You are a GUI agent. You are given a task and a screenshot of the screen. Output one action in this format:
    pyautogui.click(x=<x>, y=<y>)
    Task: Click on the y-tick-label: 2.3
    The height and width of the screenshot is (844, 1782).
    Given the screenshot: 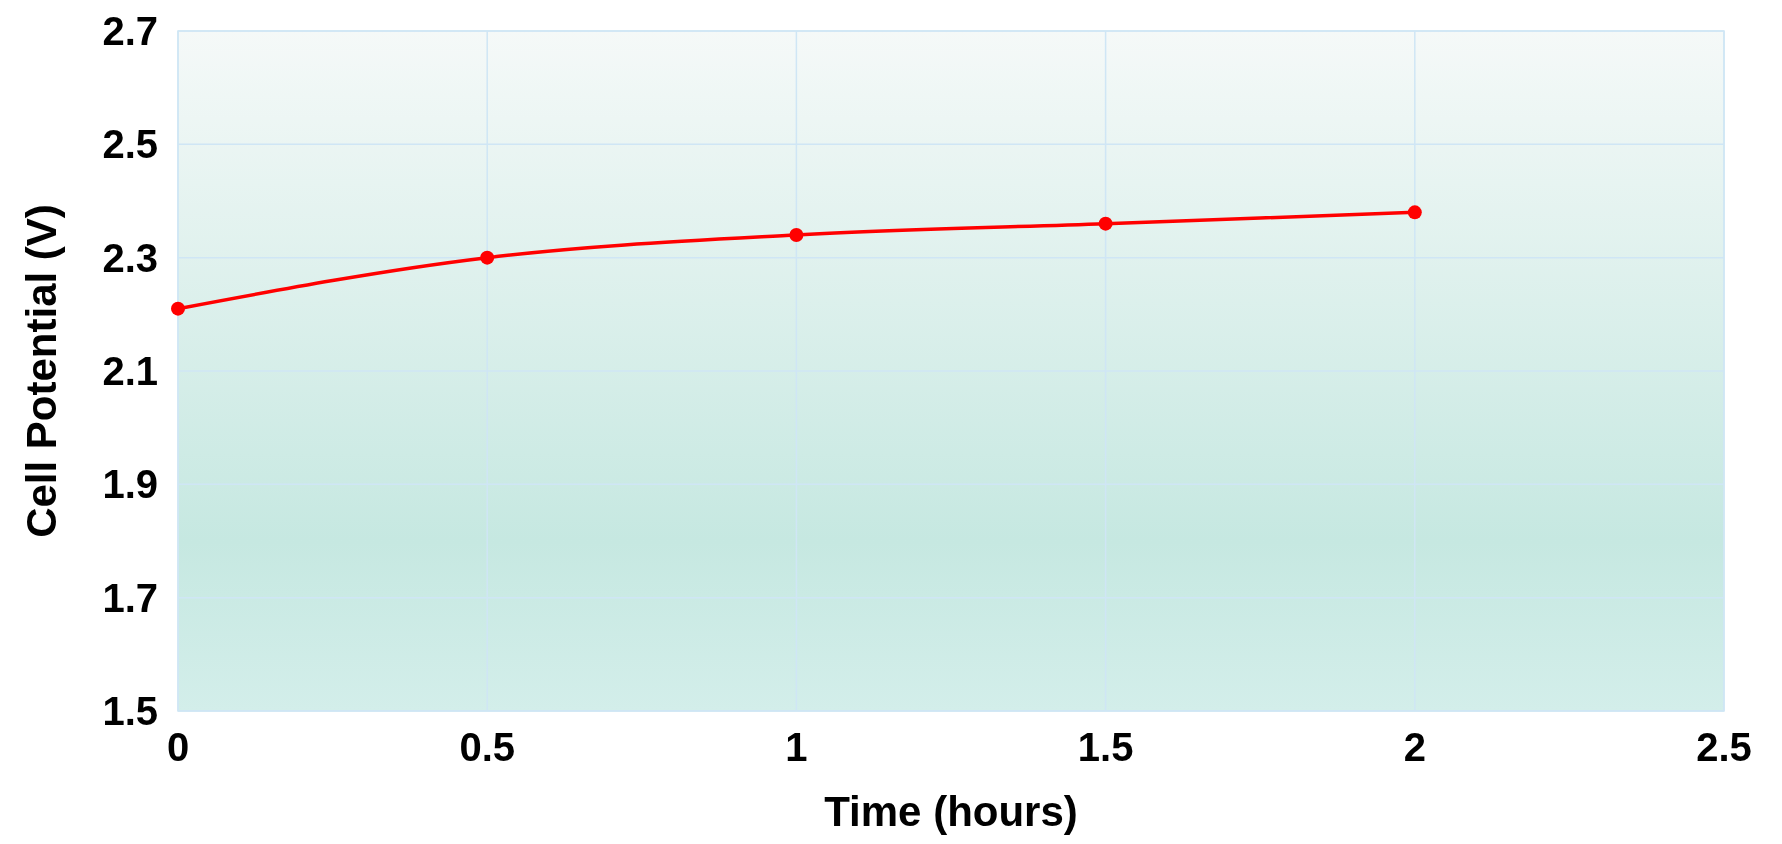 What is the action you would take?
    pyautogui.click(x=130, y=257)
    